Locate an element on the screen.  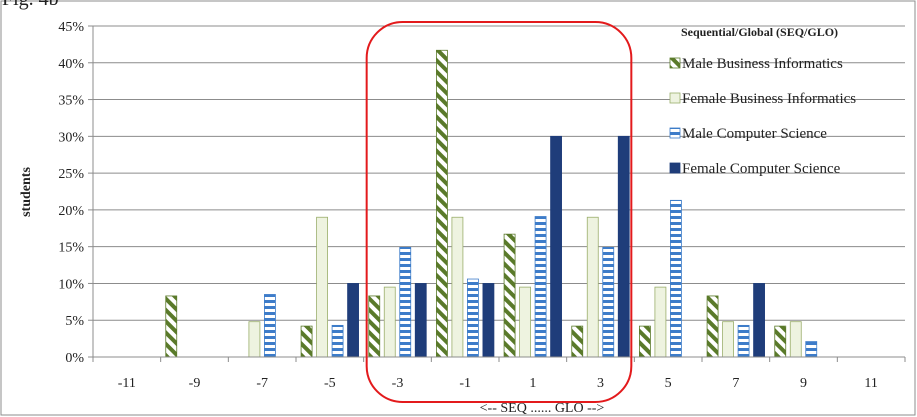
y-tick-label: 15% is located at coordinates (71, 248).